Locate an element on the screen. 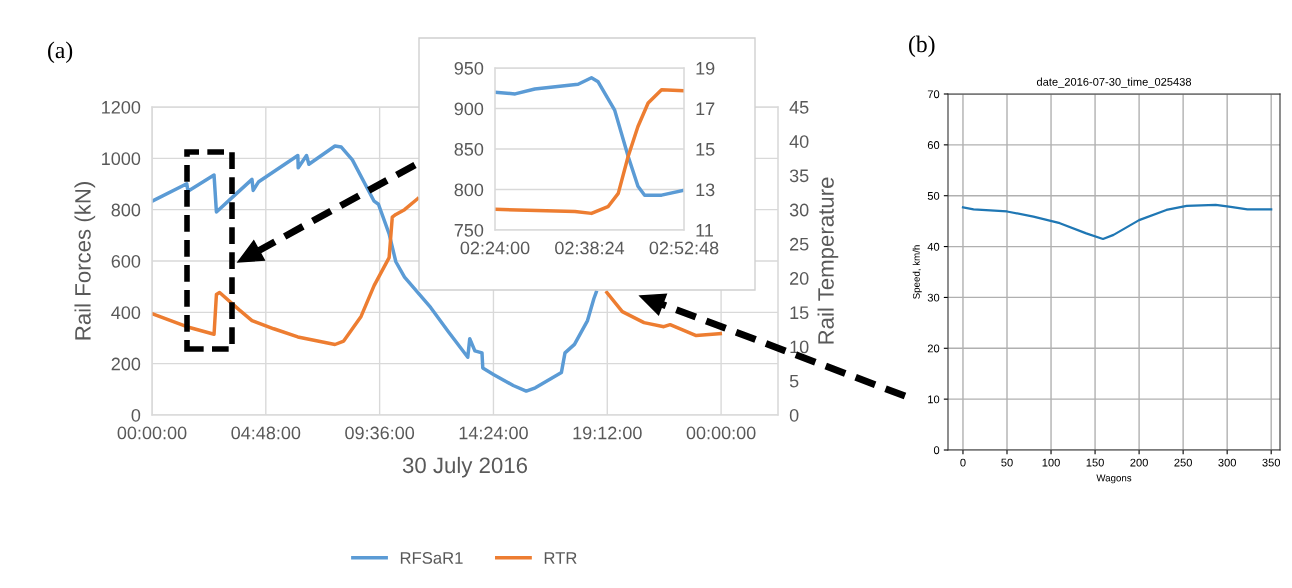 This screenshot has height=588, width=1292. x-tick-label: 14:24:00 is located at coordinates (493, 433).